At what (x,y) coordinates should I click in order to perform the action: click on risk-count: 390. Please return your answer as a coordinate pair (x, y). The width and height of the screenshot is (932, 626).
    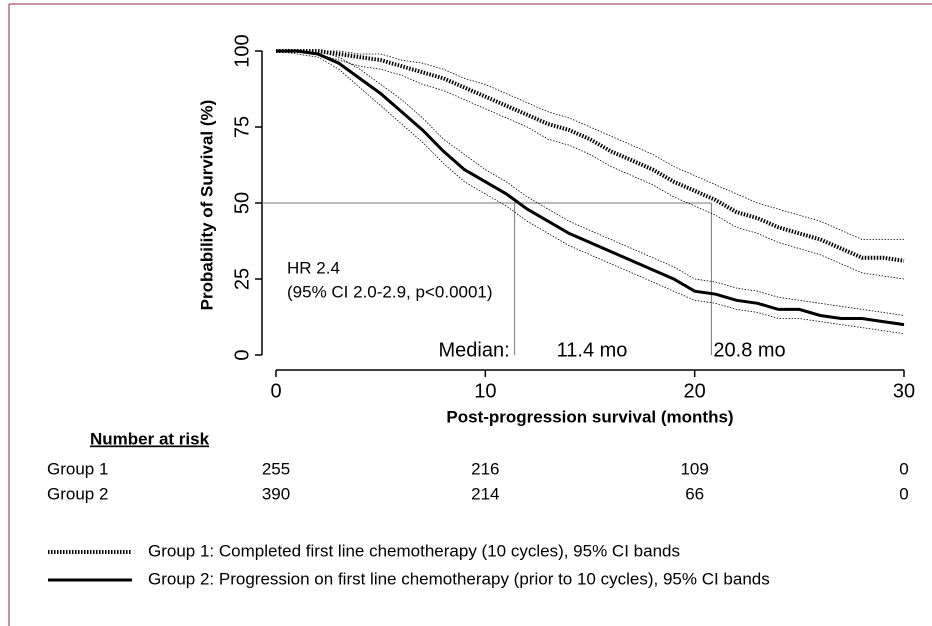
    Looking at the image, I should click on (276, 493).